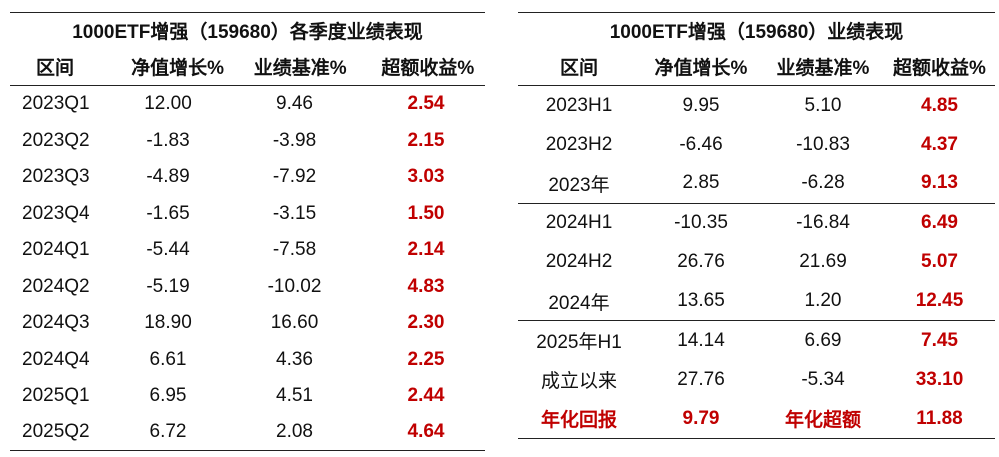 The image size is (999, 457). What do you see at coordinates (247, 177) in the screenshot?
I see `table-row: 2023Q3 -4.89 -7.92 3.03` at bounding box center [247, 177].